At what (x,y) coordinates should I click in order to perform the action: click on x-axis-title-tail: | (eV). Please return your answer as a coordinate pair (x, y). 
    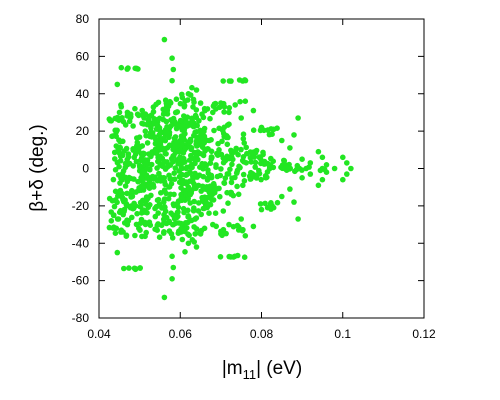
    Looking at the image, I should click on (279, 368).